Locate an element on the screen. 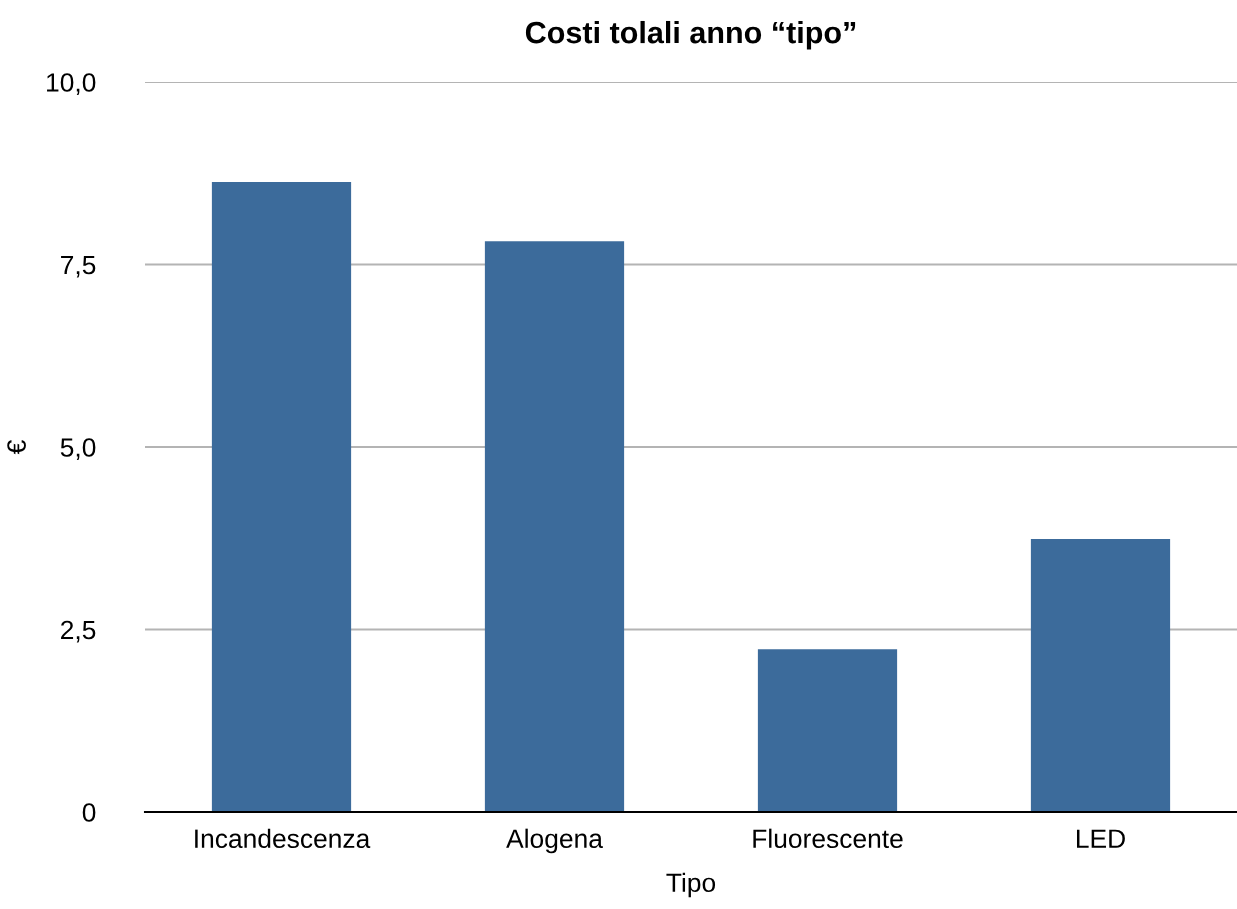 This screenshot has height=909, width=1237. y-tick-label: 2,5 is located at coordinates (78, 631).